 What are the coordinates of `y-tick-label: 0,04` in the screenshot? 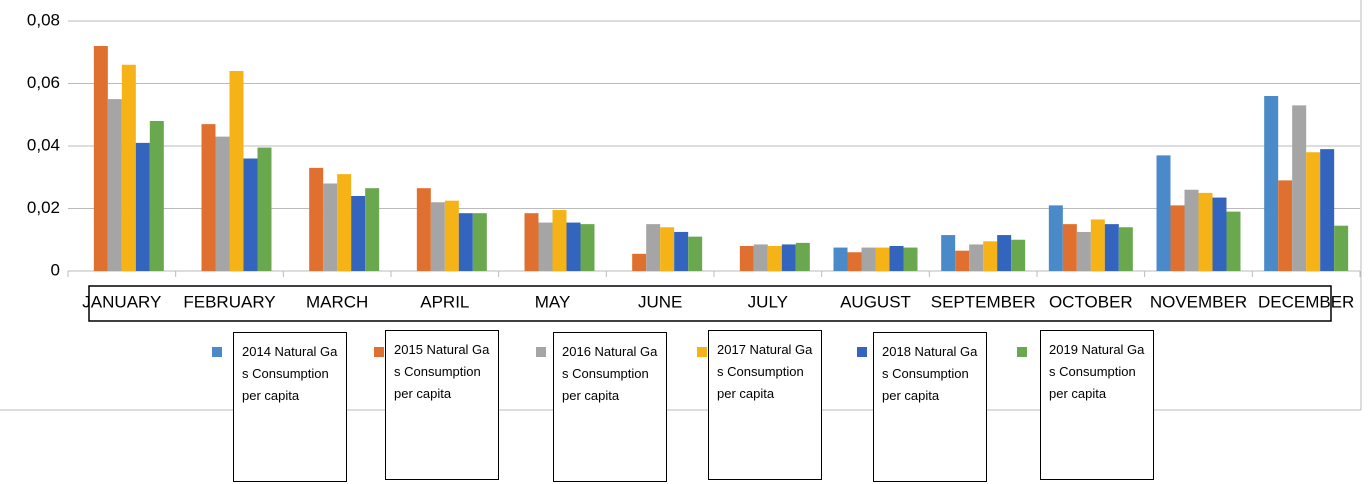 It's located at (43, 144).